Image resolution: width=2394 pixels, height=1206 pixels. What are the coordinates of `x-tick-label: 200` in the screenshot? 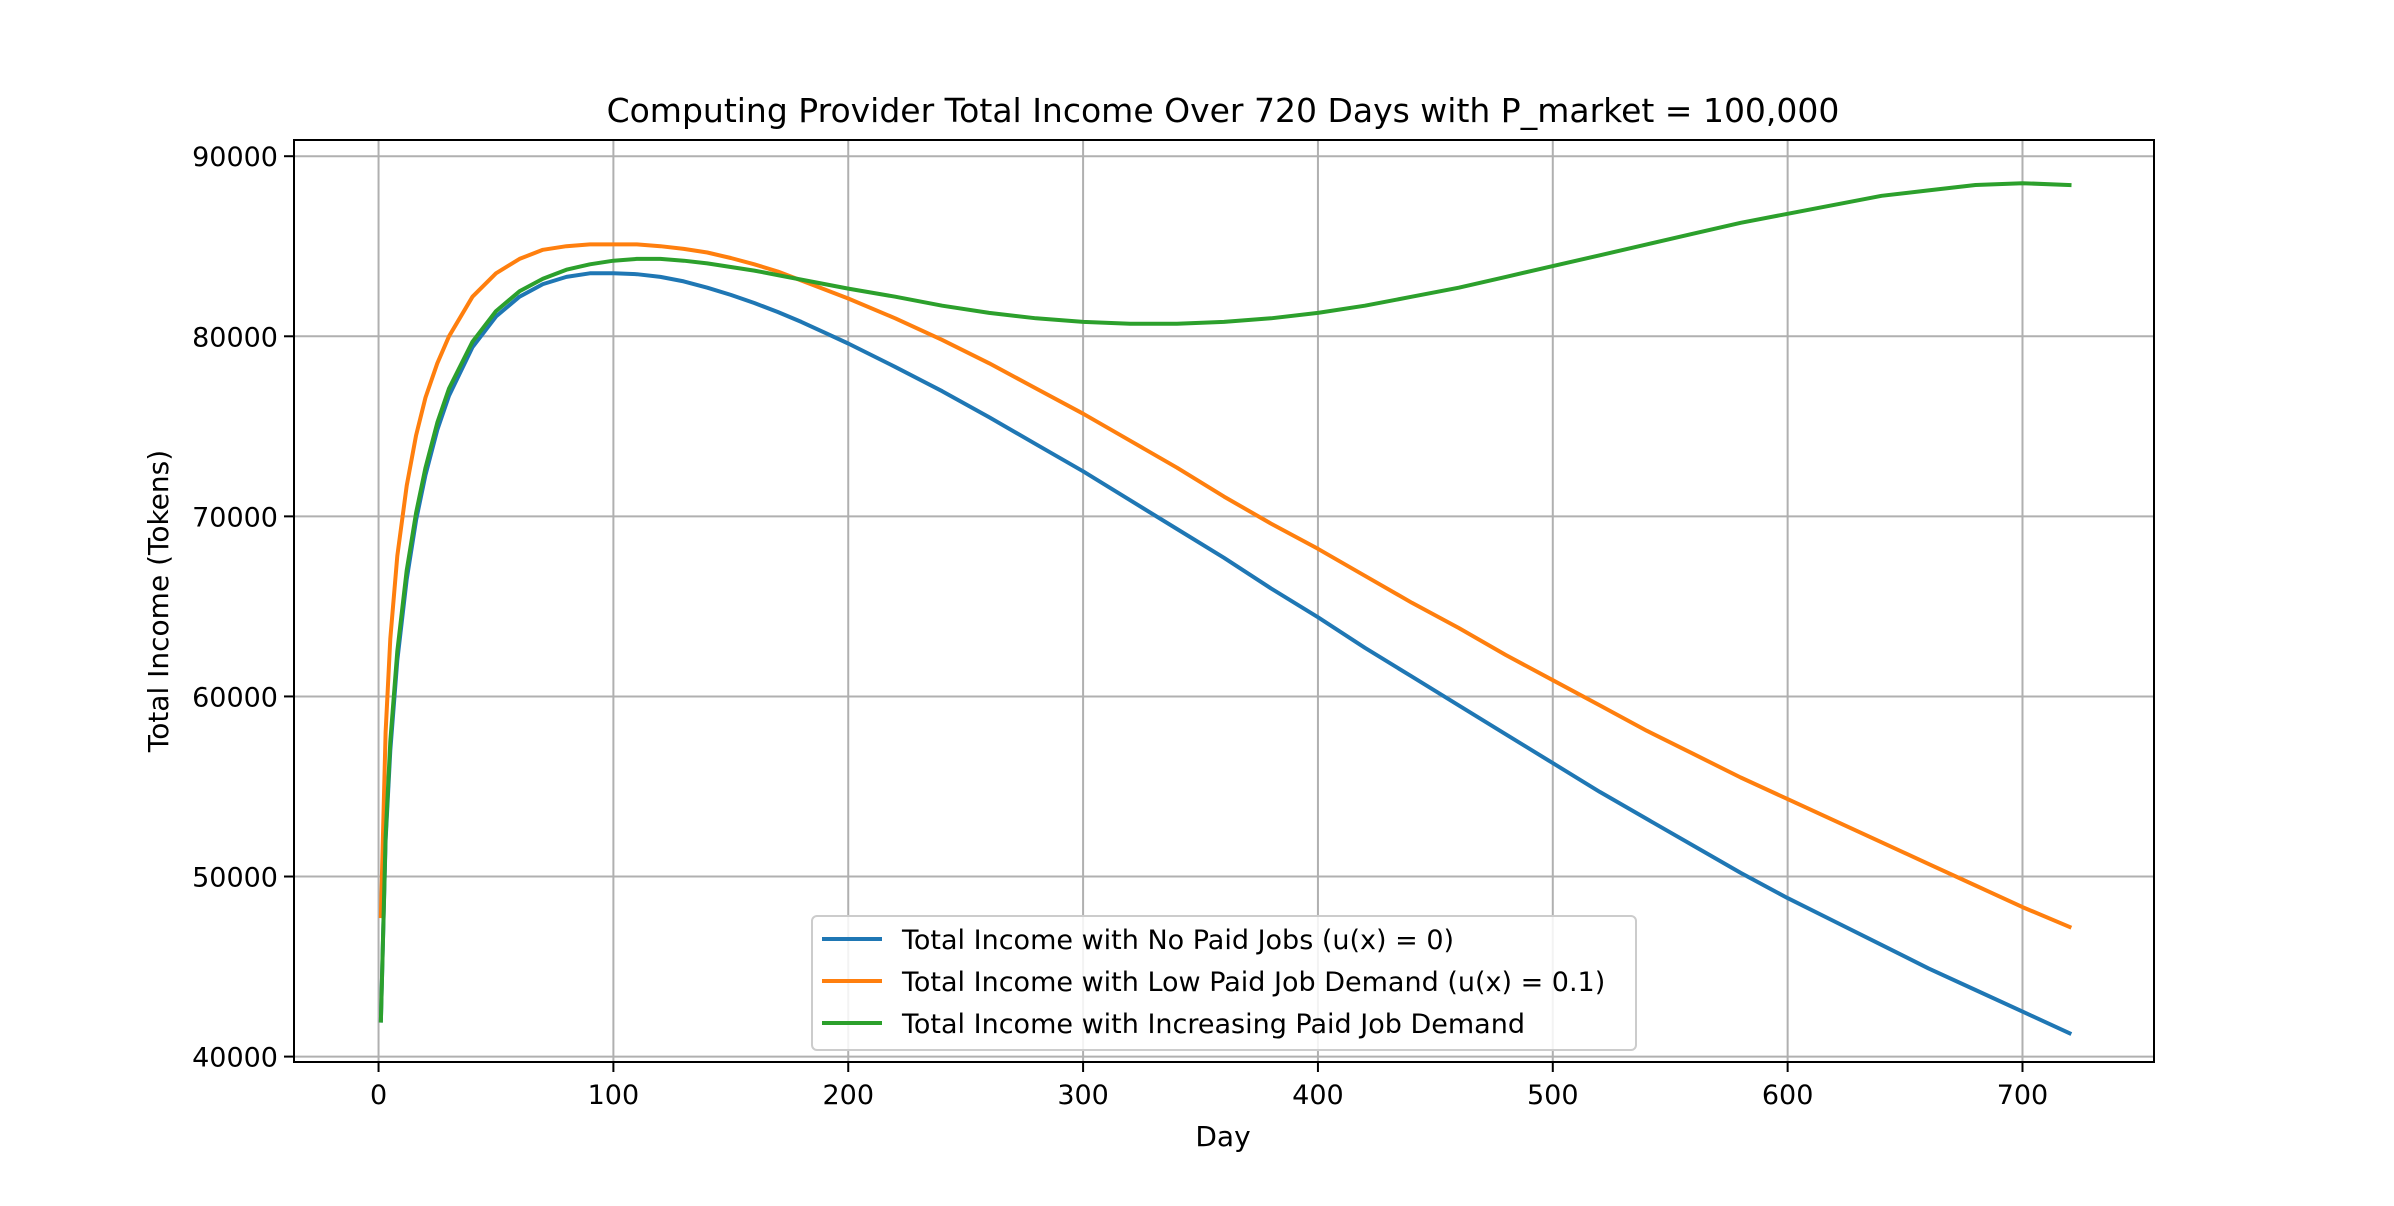 It's located at (848, 1095).